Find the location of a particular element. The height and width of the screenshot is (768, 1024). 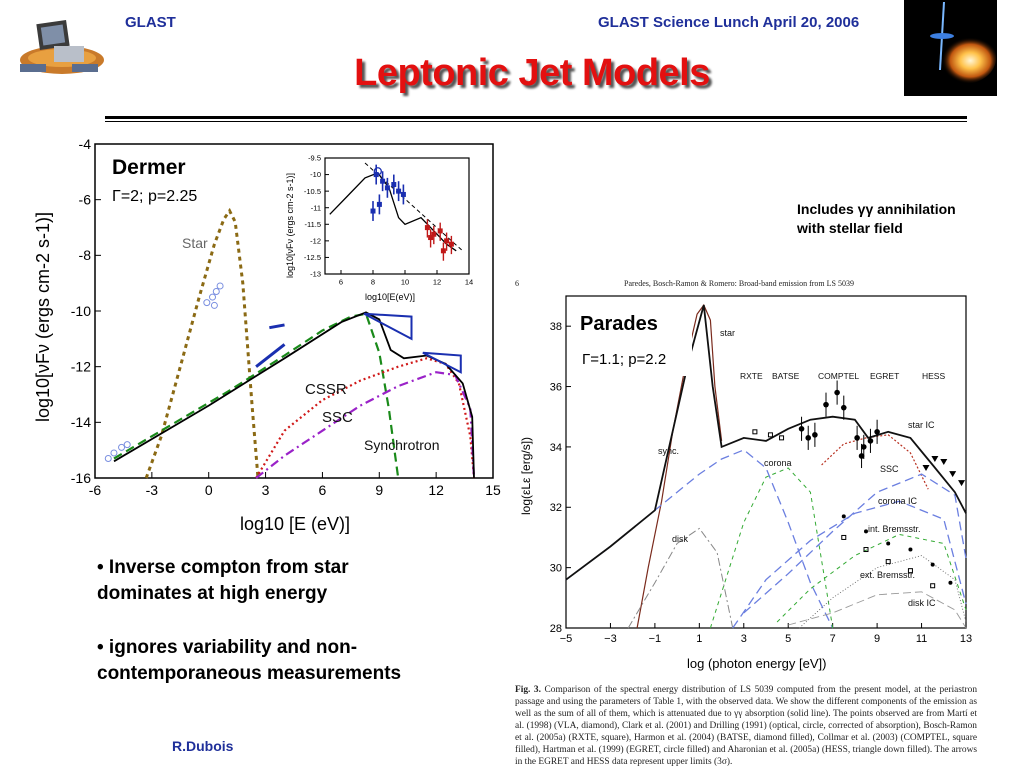

page-title: Leptonic Jet Models is located at coordinates (532, 73).